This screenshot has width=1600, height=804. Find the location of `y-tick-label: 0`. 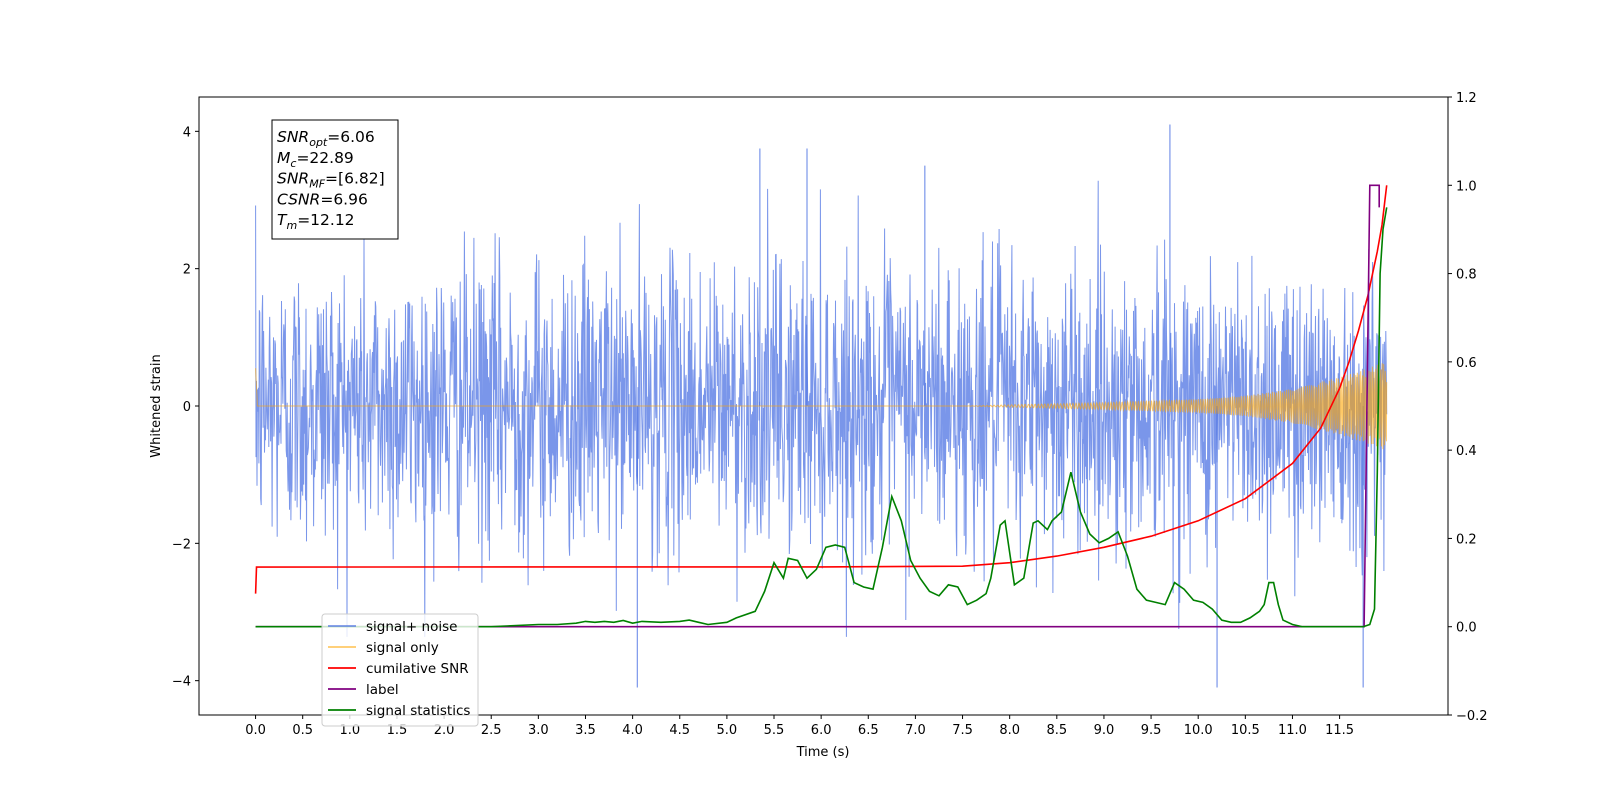

y-tick-label: 0 is located at coordinates (187, 407).